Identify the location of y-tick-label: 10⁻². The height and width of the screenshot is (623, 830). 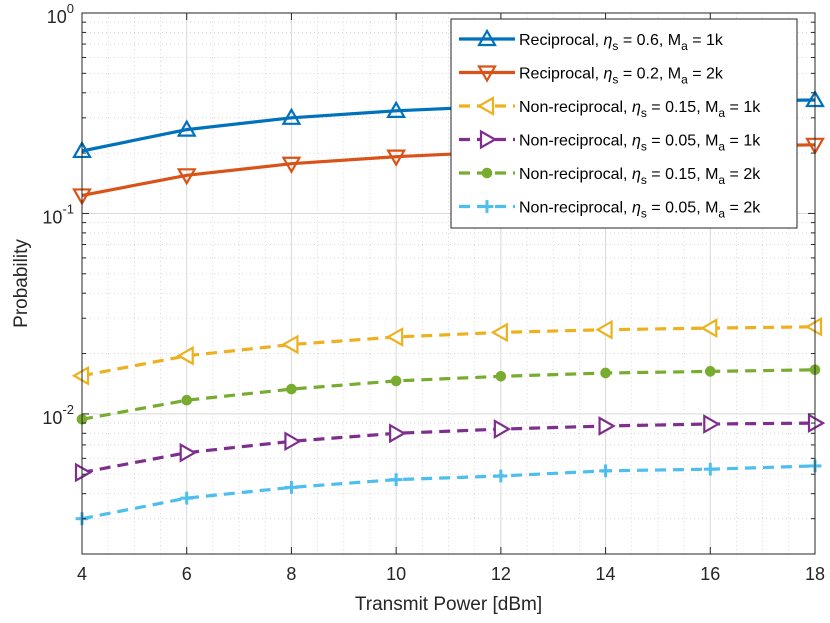
(58, 415).